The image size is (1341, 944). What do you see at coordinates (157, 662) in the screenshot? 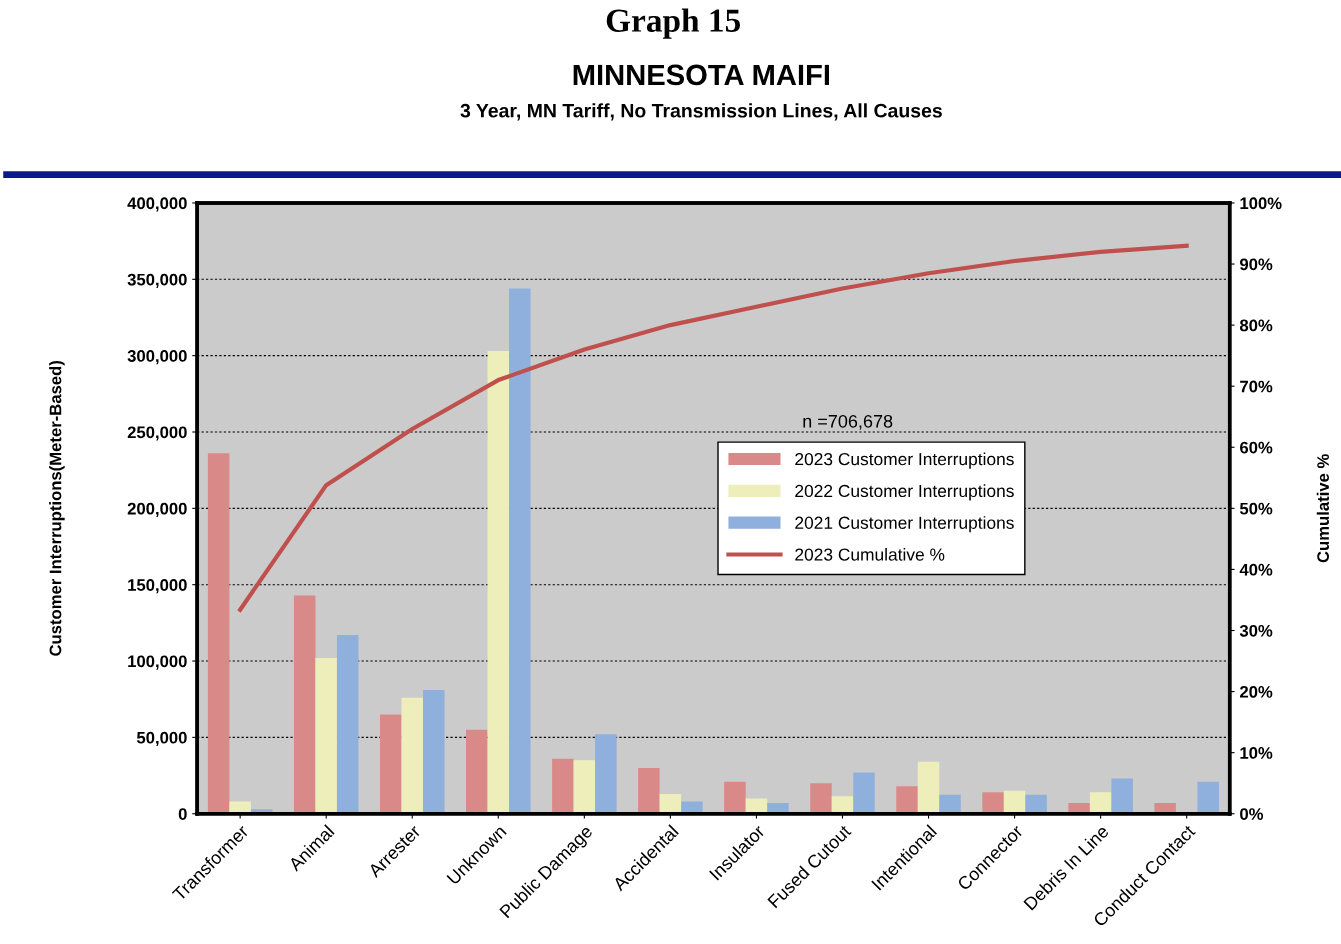
I see `y-tick-label: 100,000` at bounding box center [157, 662].